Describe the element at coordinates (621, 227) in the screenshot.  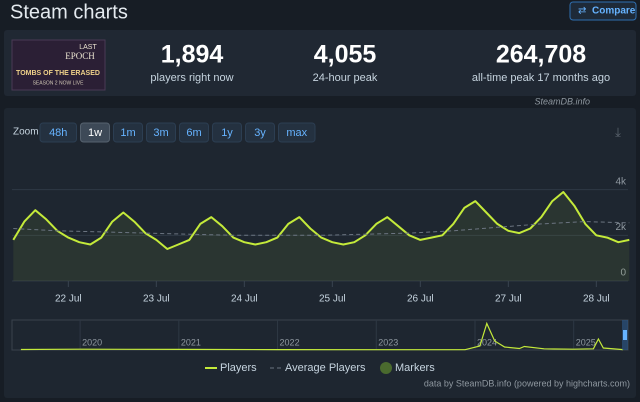
I see `y-tick-label: 2k` at that location.